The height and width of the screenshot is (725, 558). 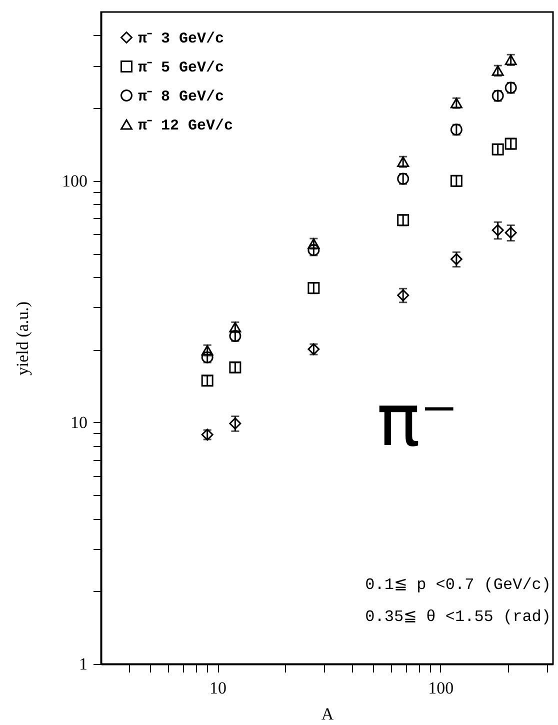 What do you see at coordinates (181, 39) in the screenshot?
I see `legend-label: π⁻ 3 GeV/c` at bounding box center [181, 39].